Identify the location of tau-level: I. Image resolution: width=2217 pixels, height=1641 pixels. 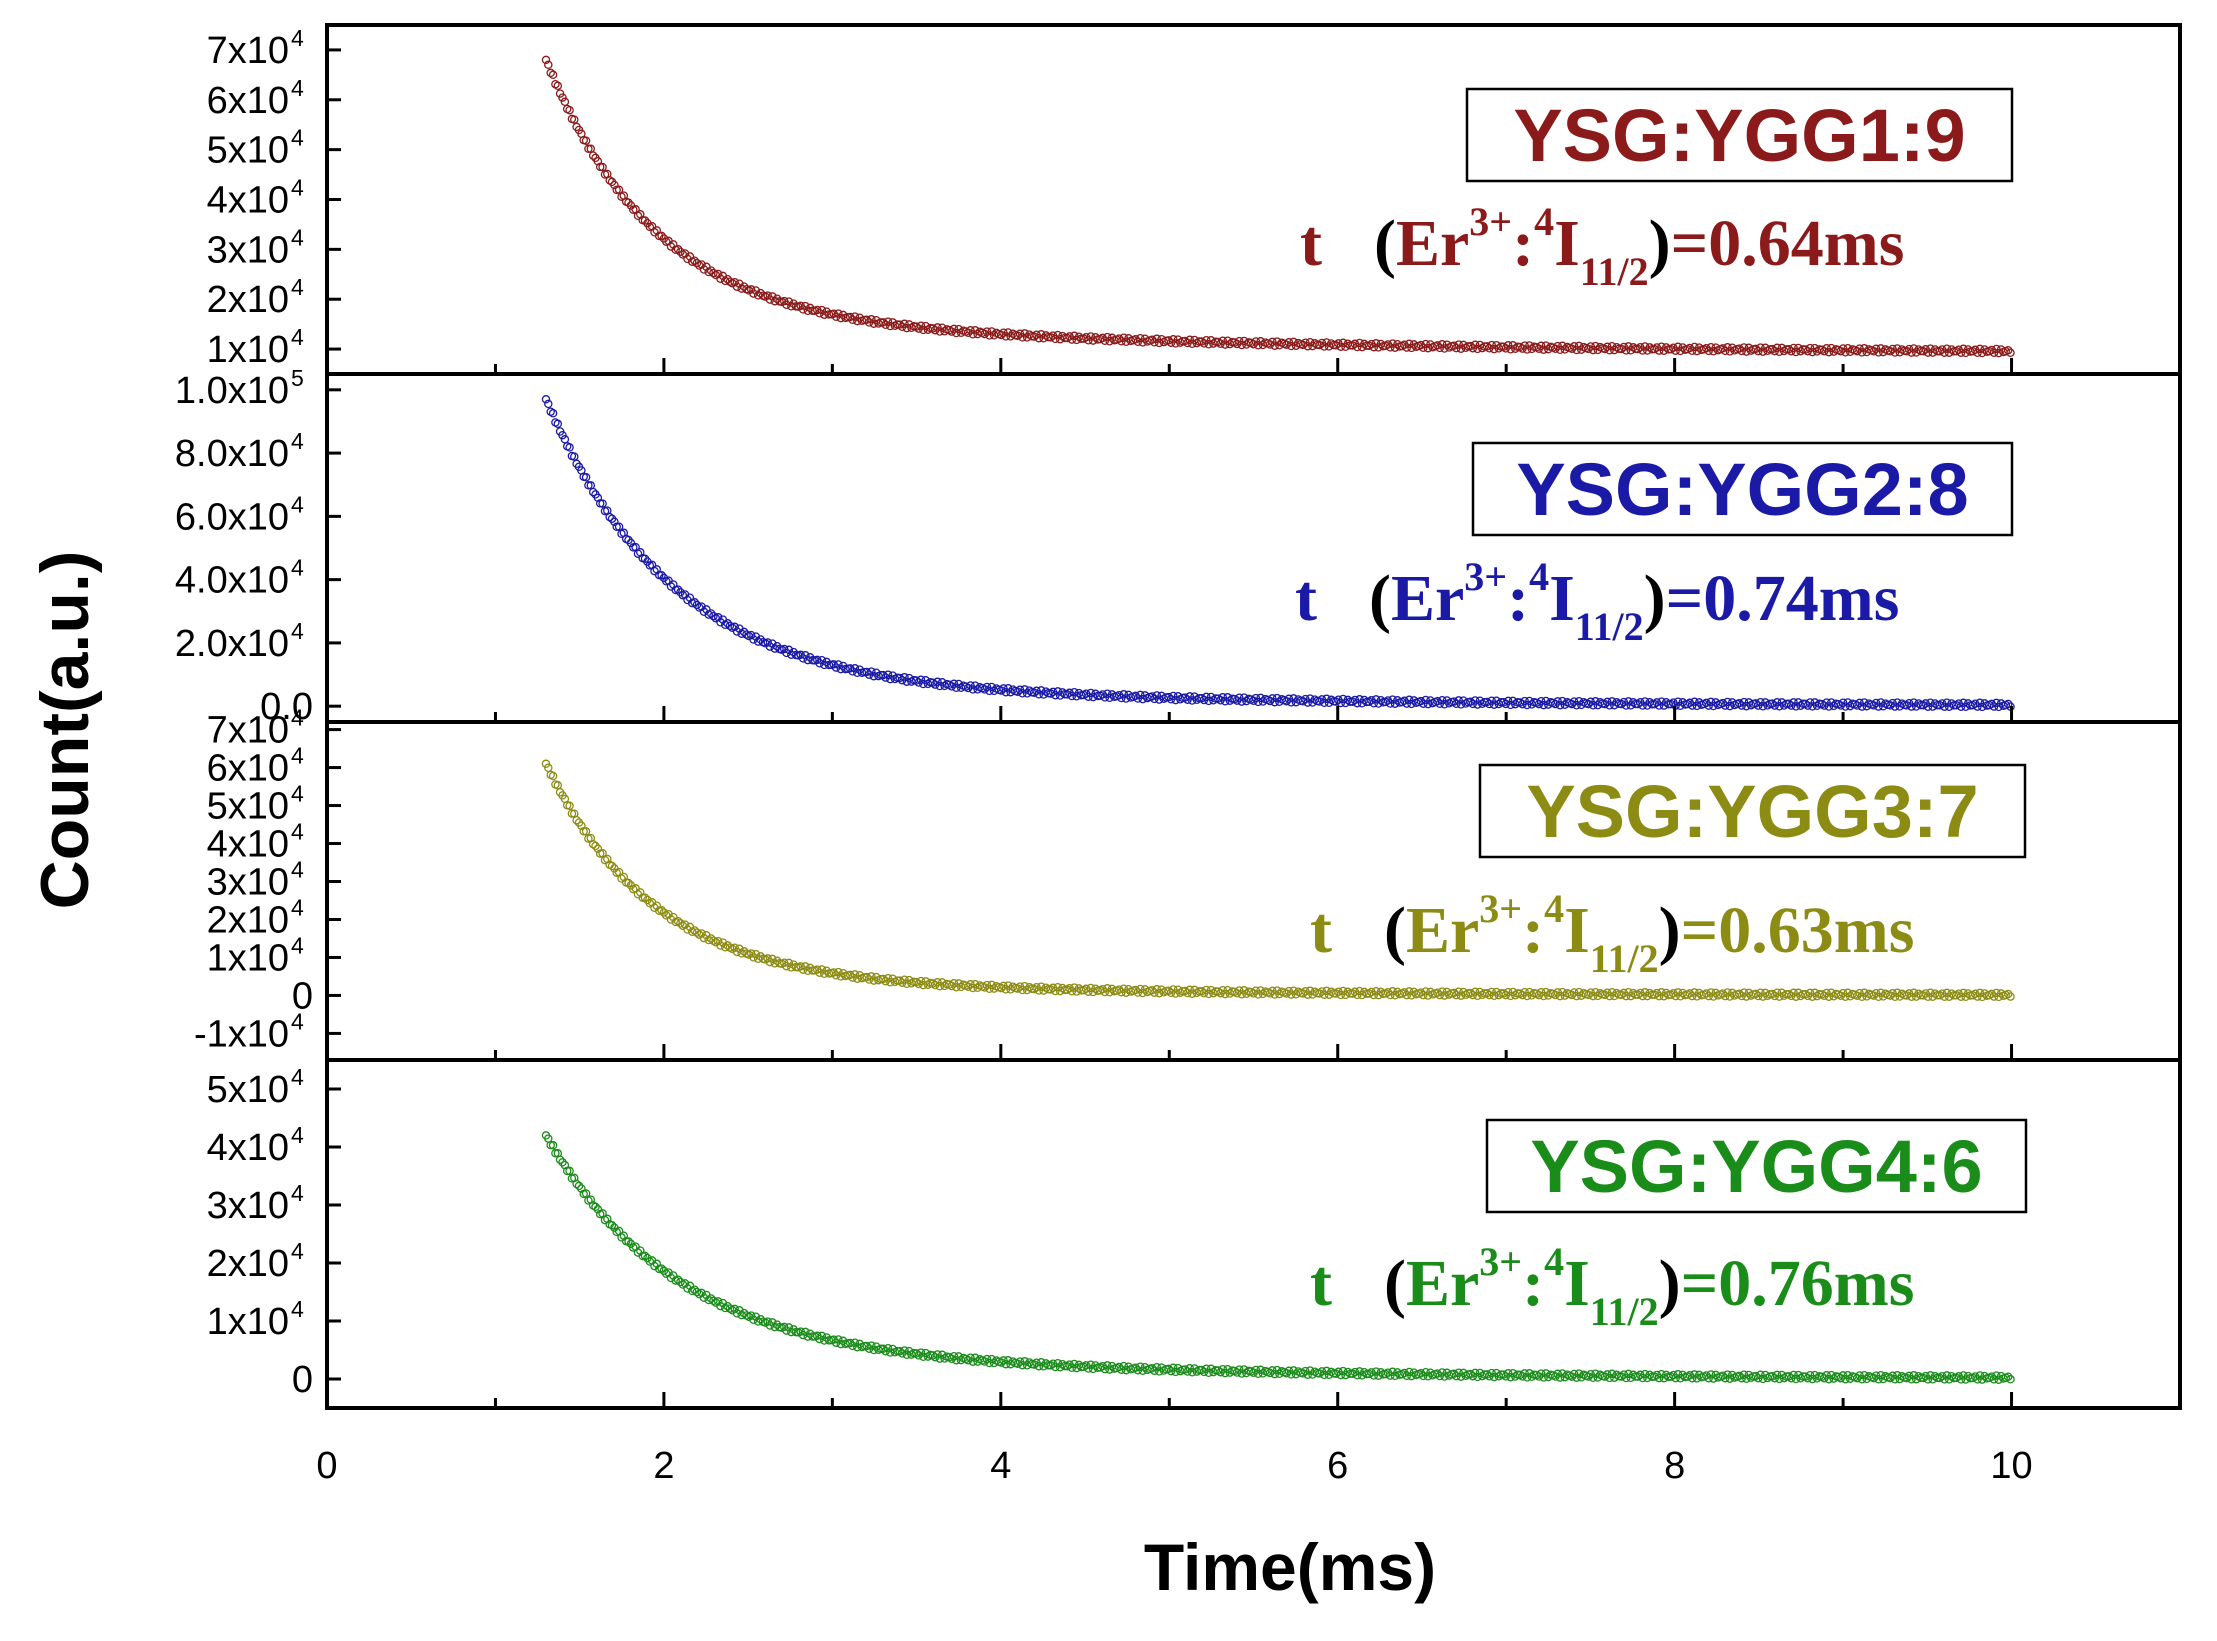
(1577, 1283).